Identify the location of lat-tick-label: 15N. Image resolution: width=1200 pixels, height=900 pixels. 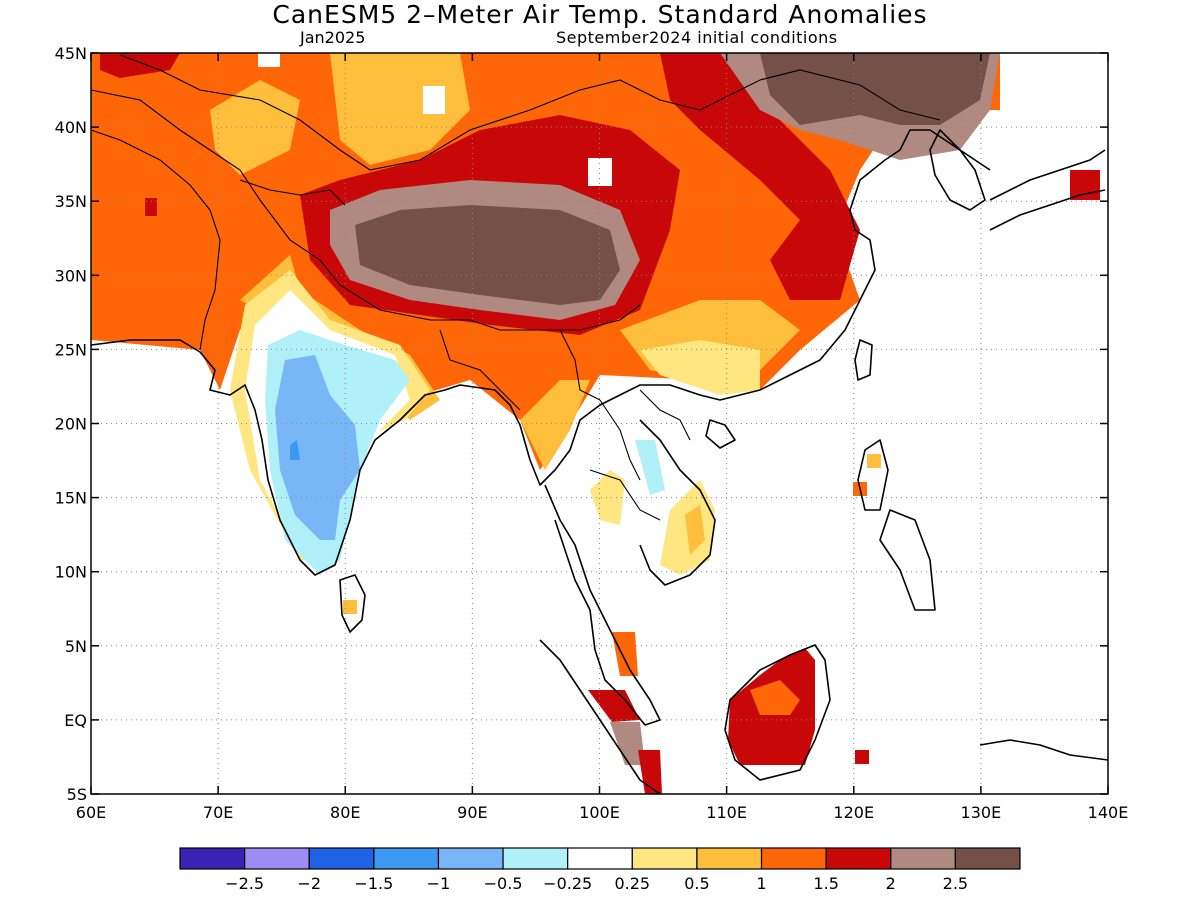
(71, 498).